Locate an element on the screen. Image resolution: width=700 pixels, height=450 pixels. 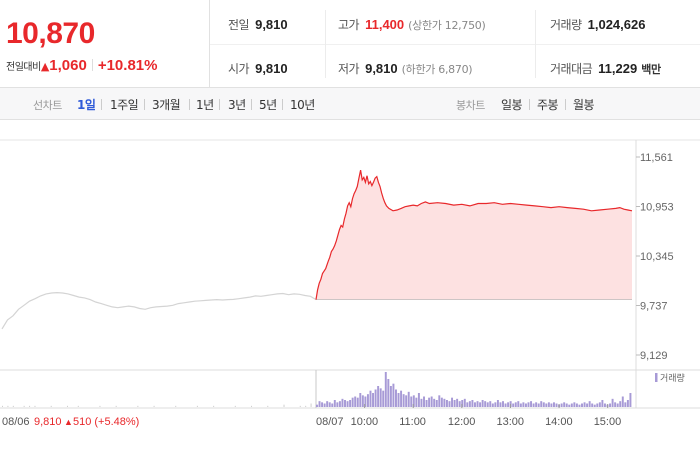
x-tick-label: 11:00 is located at coordinates (412, 422).